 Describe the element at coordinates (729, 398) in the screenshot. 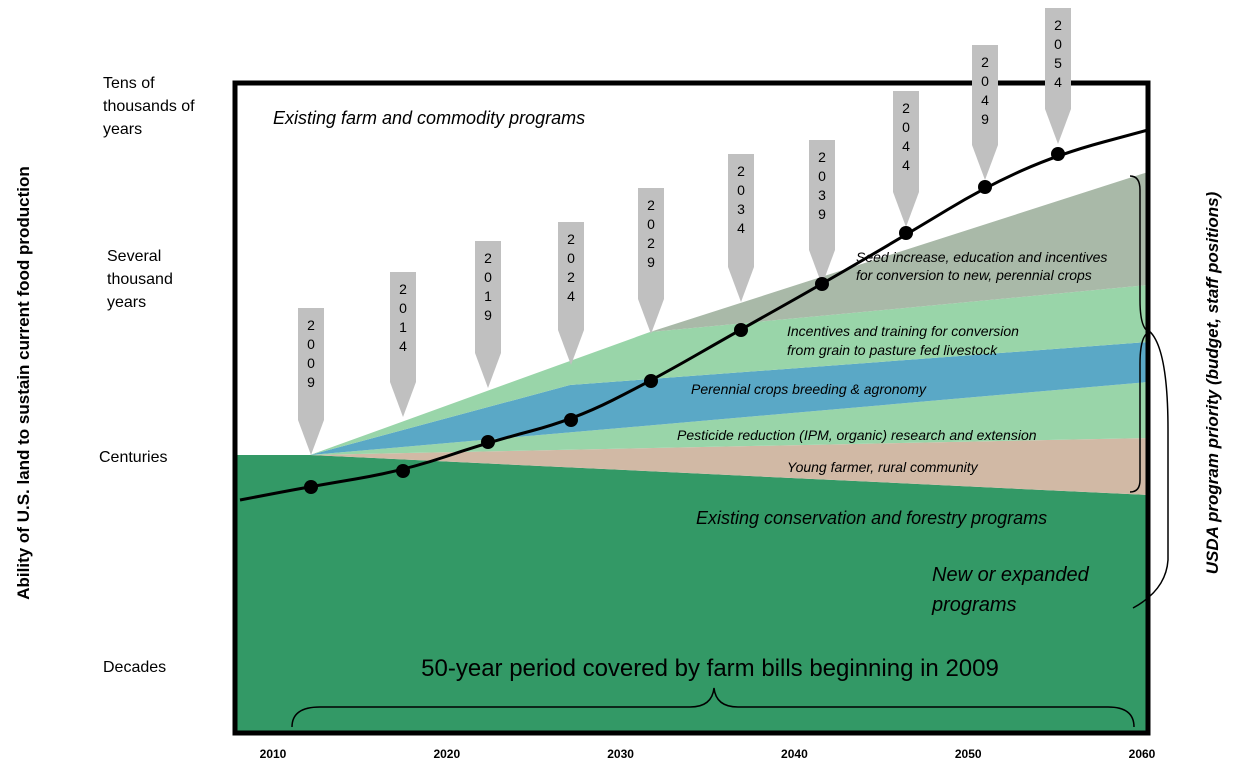

I see `band-perennial-breeding` at that location.